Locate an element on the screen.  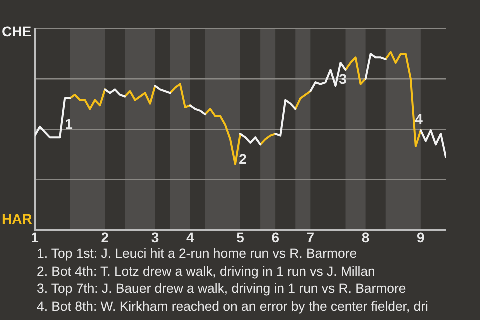
x-tick-label: 2 is located at coordinates (105, 237).